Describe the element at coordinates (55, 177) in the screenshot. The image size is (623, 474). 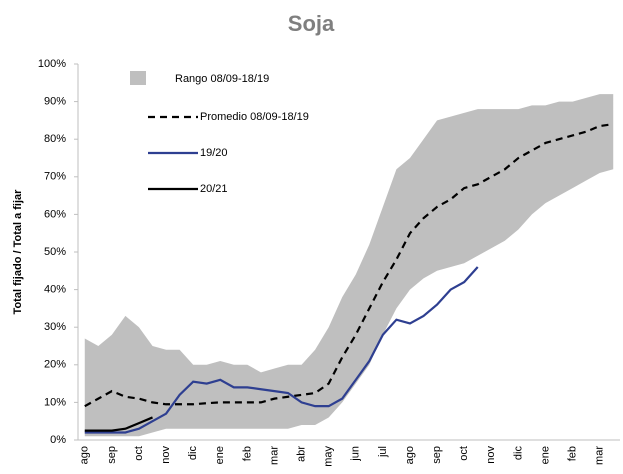
I see `y-tick-label: 70%` at that location.